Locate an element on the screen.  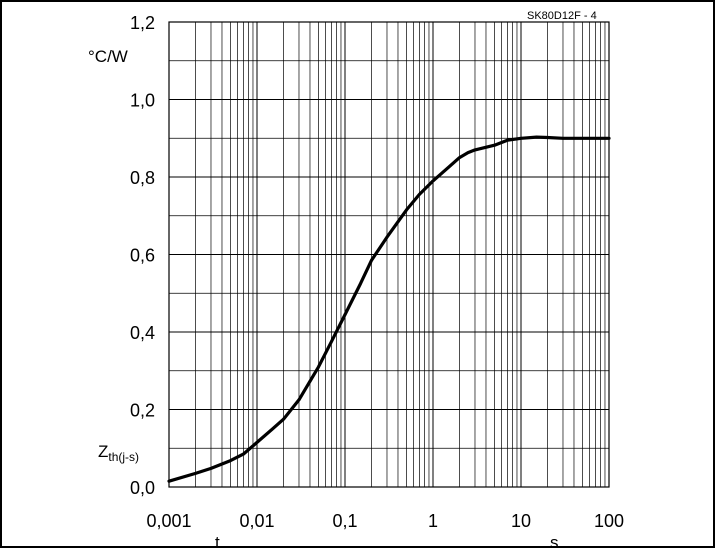
y-axis-label-sub: th(j-s) is located at coordinates (123, 457).